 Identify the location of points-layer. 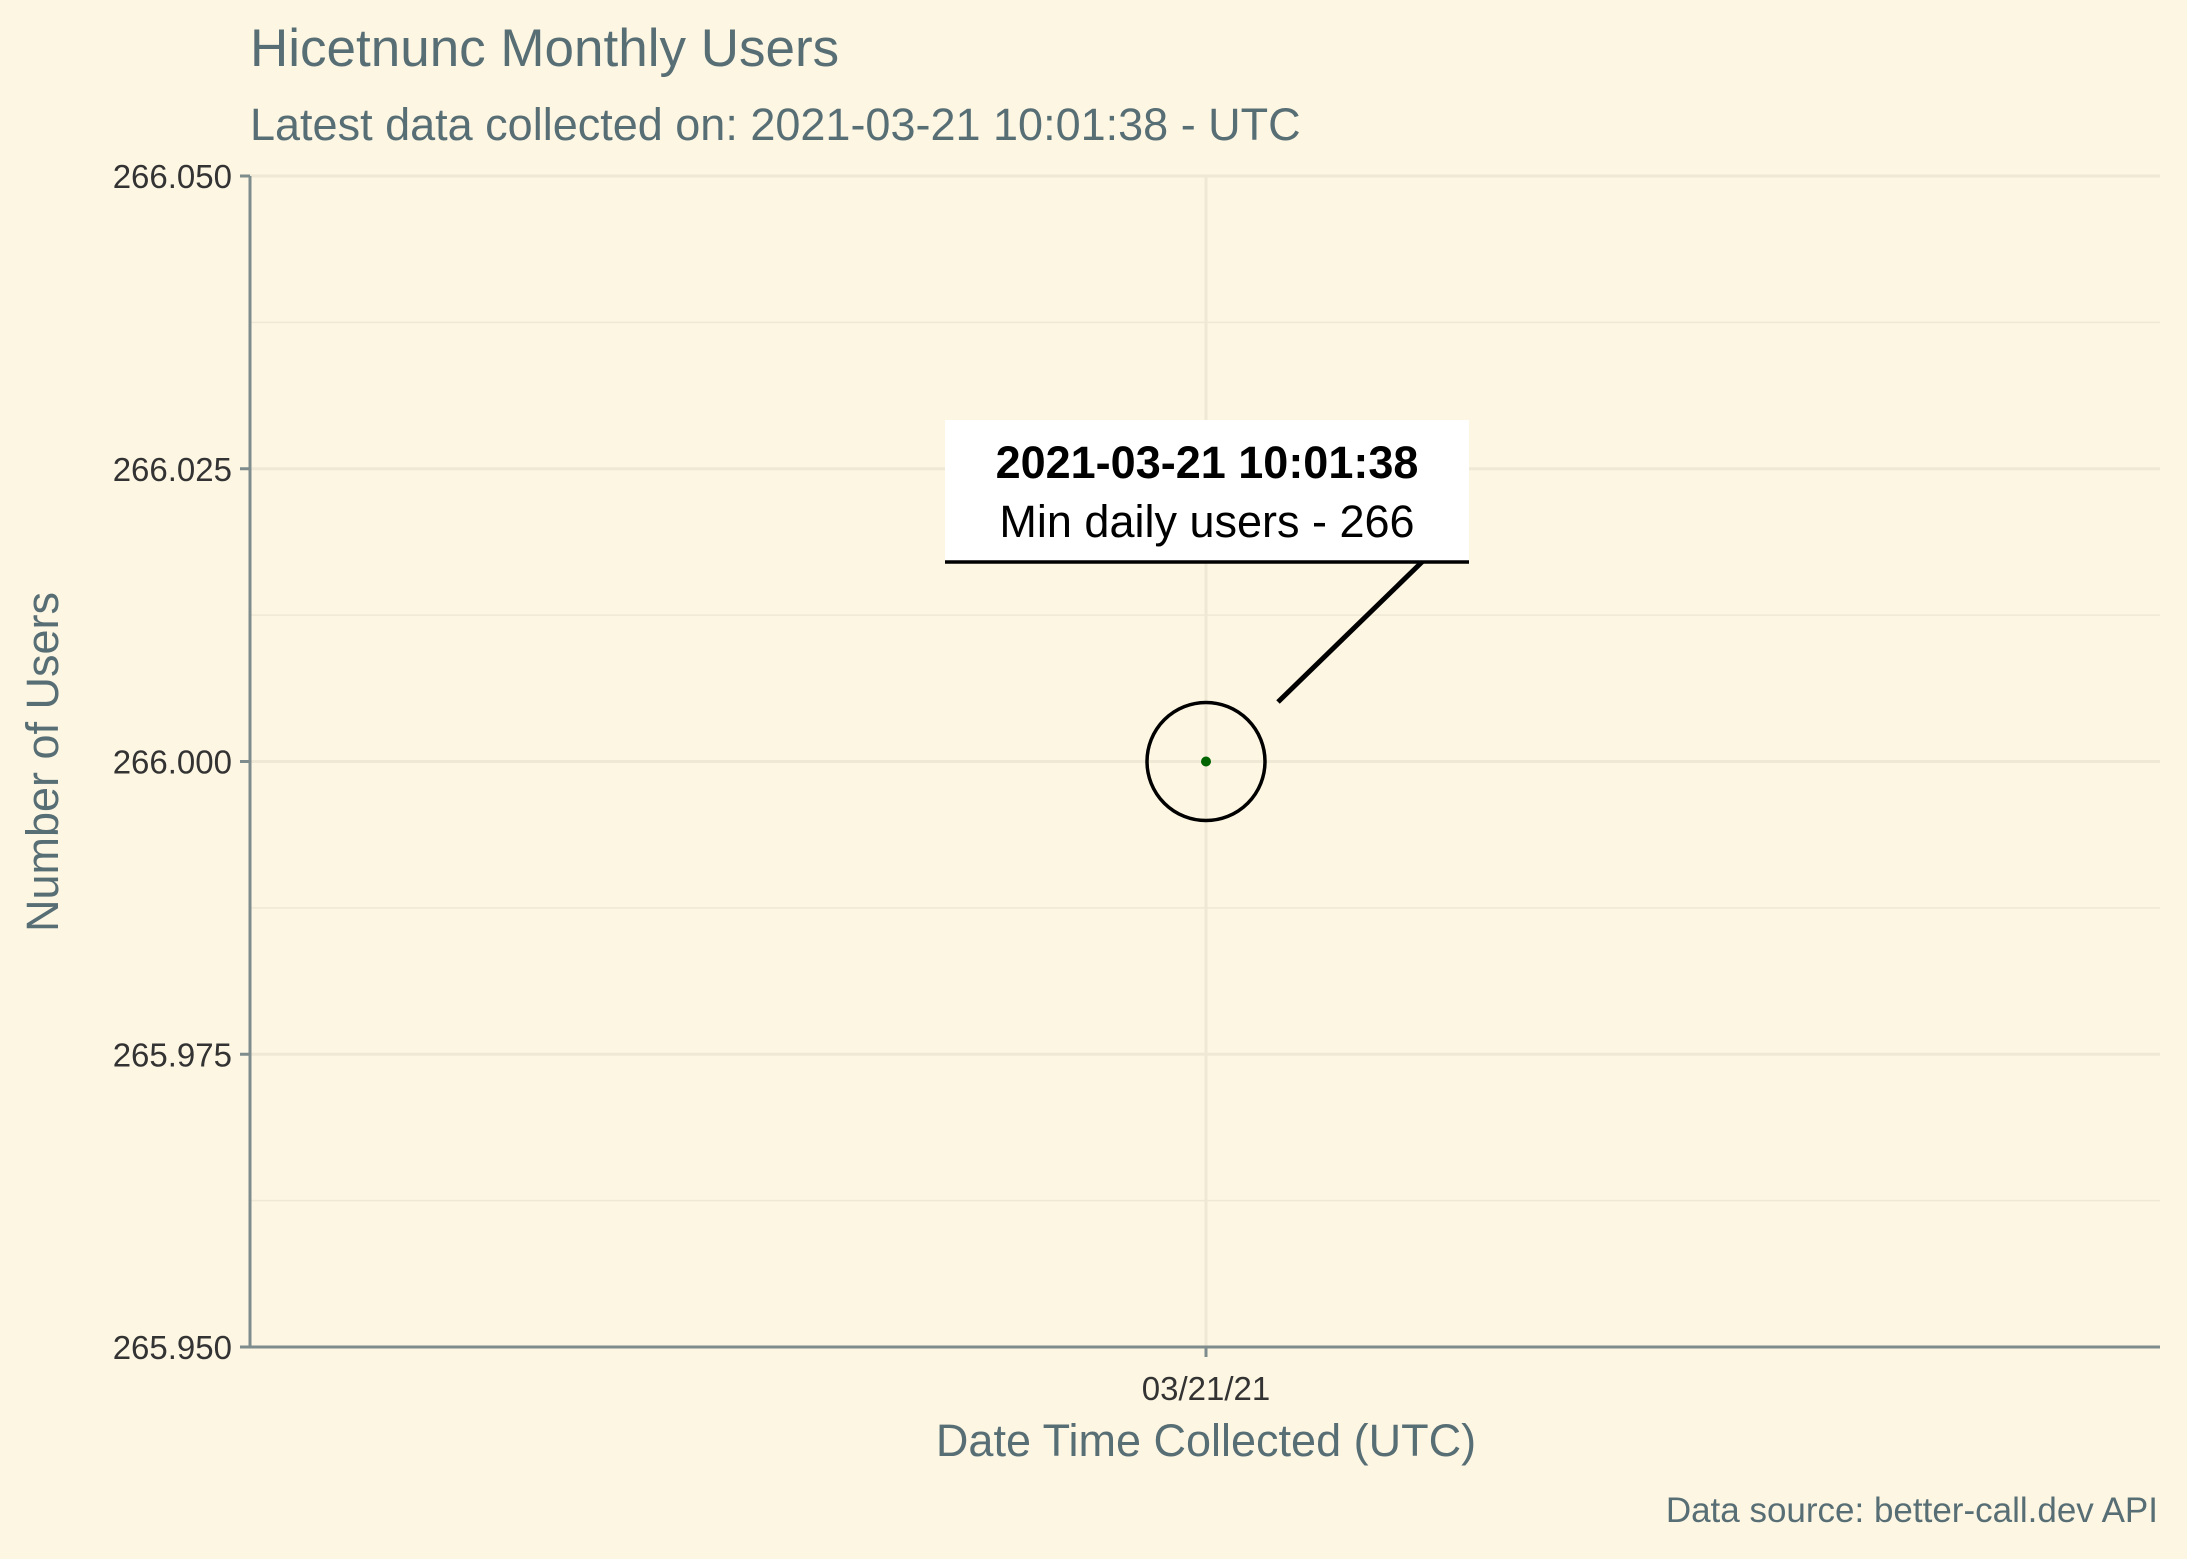
(1206, 761).